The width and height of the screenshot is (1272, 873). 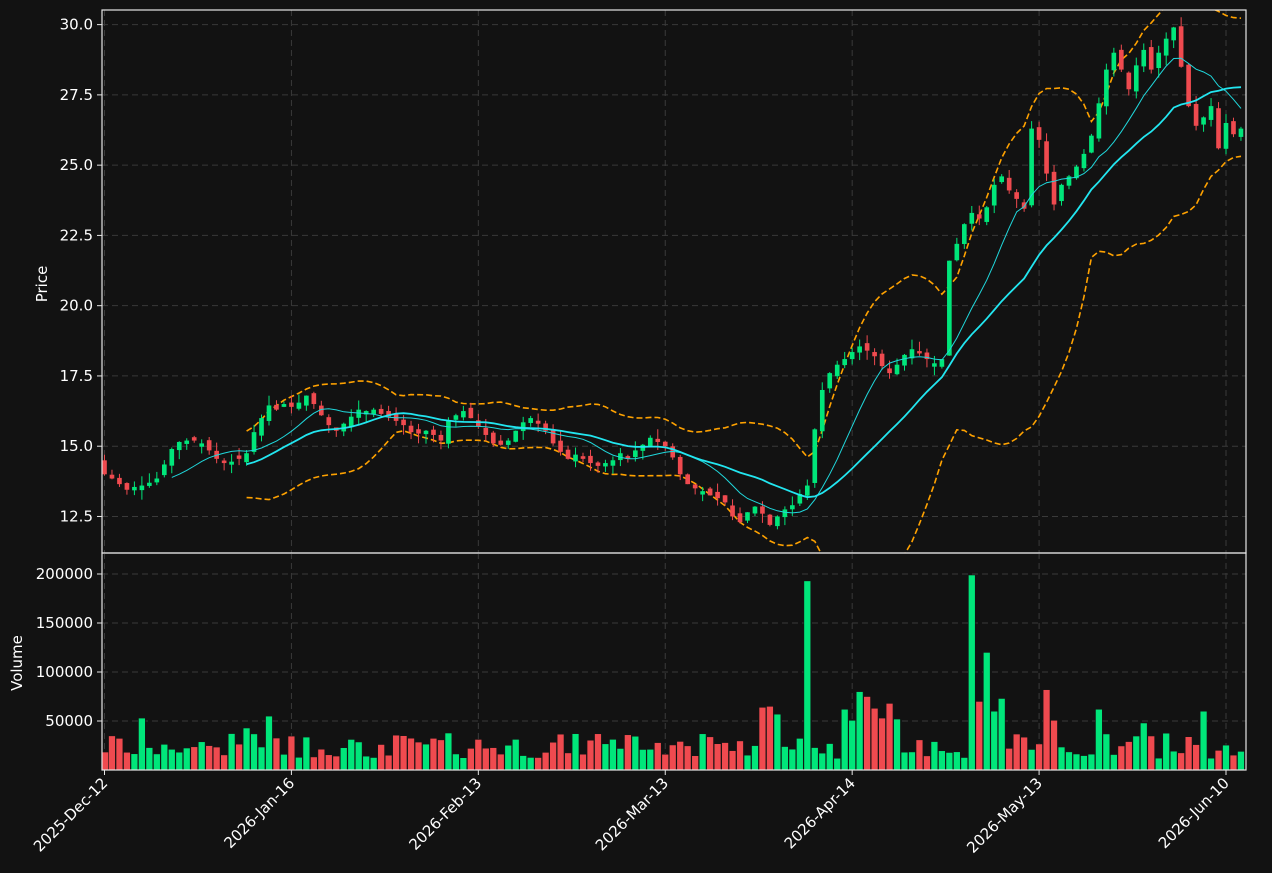 I want to click on price-y-ticks: 12.5 15.0 17.5 20.0 22.5 25.0 27.5 30.0, so click(x=81, y=270).